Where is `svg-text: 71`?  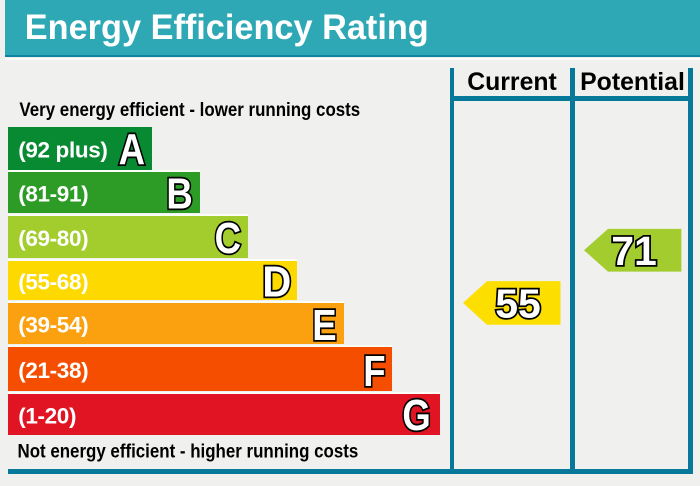 svg-text: 71 is located at coordinates (634, 251).